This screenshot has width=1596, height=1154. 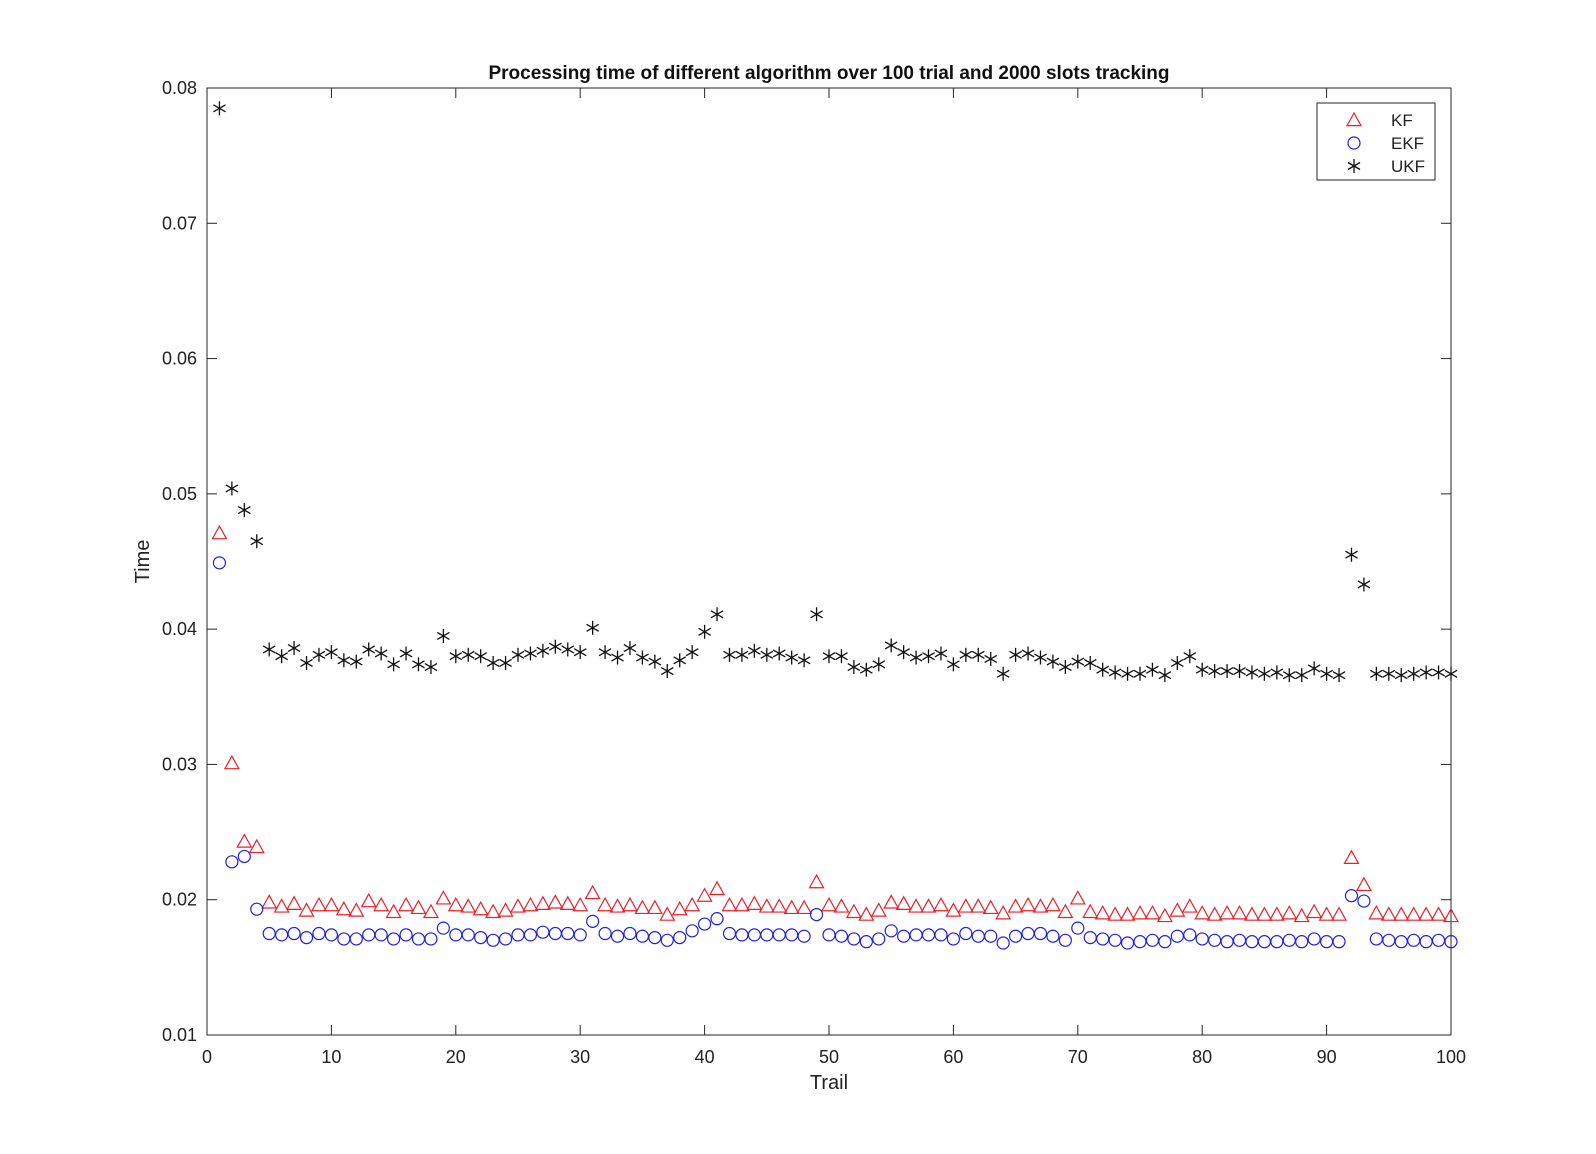 What do you see at coordinates (1386, 166) in the screenshot?
I see `legend-item-ukf: UKF` at bounding box center [1386, 166].